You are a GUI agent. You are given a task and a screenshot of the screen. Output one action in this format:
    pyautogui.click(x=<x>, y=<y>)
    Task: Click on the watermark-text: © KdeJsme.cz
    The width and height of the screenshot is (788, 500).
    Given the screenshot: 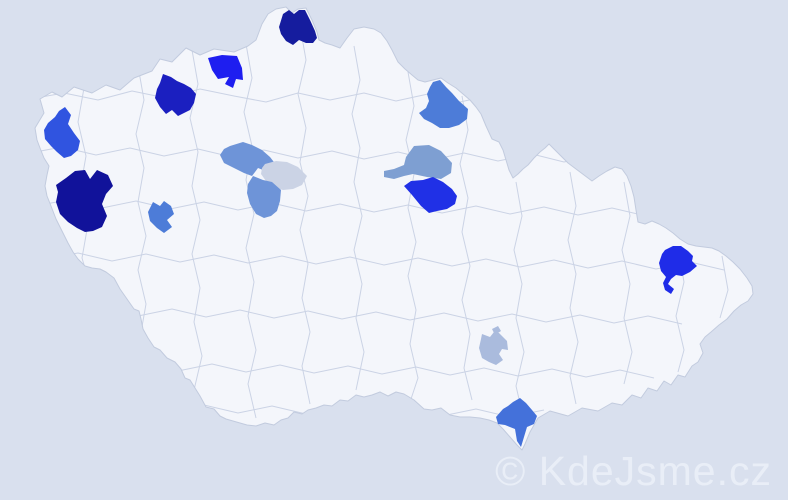 What is the action you would take?
    pyautogui.click(x=633, y=471)
    